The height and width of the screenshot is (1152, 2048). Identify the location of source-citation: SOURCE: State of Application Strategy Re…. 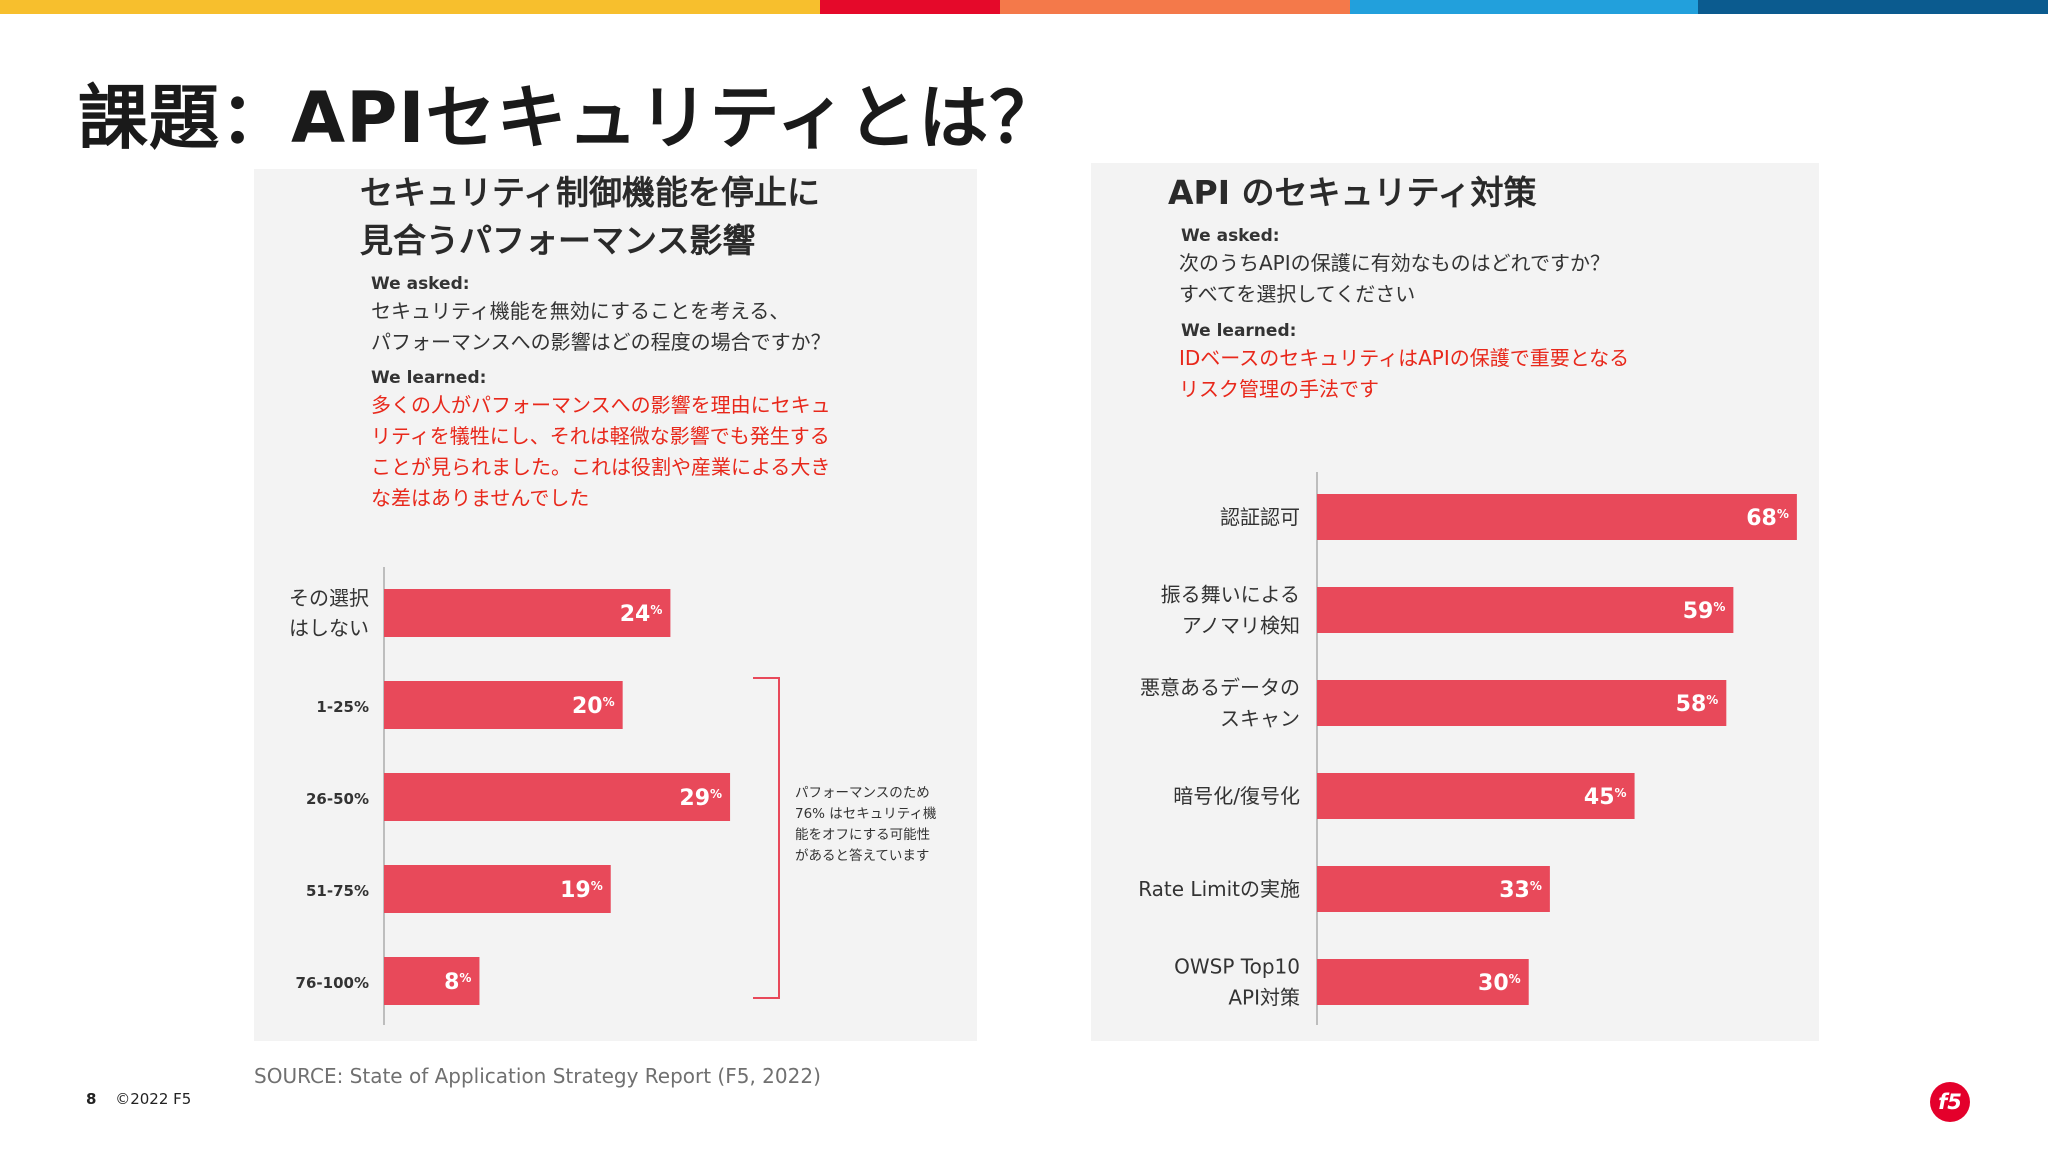
(537, 1076).